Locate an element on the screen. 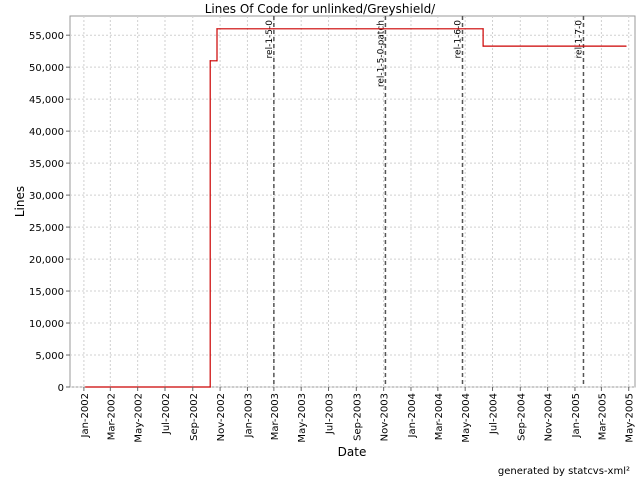 Image resolution: width=640 pixels, height=480 pixels. y-tick-label: 20,000 is located at coordinates (46, 260).